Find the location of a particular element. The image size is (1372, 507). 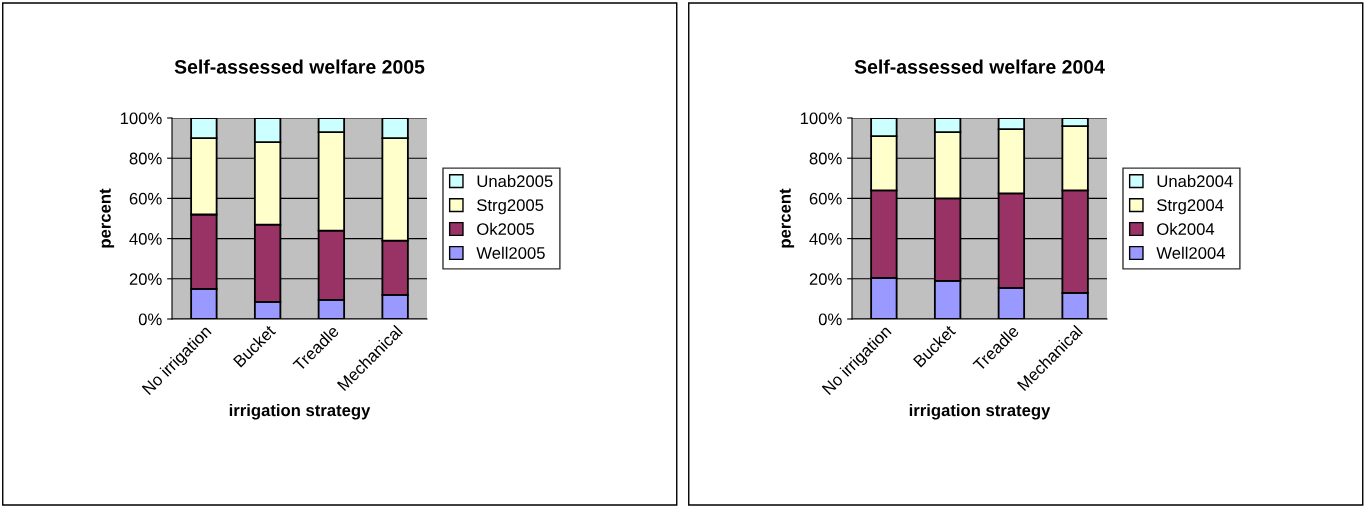

chart-title: Self-assessed welfare 2004 is located at coordinates (979, 66).